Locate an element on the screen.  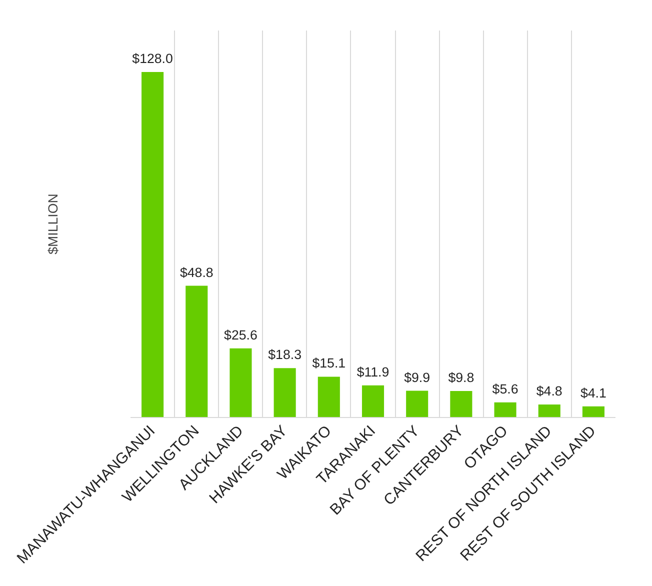
data-label: $11.9 is located at coordinates (373, 372).